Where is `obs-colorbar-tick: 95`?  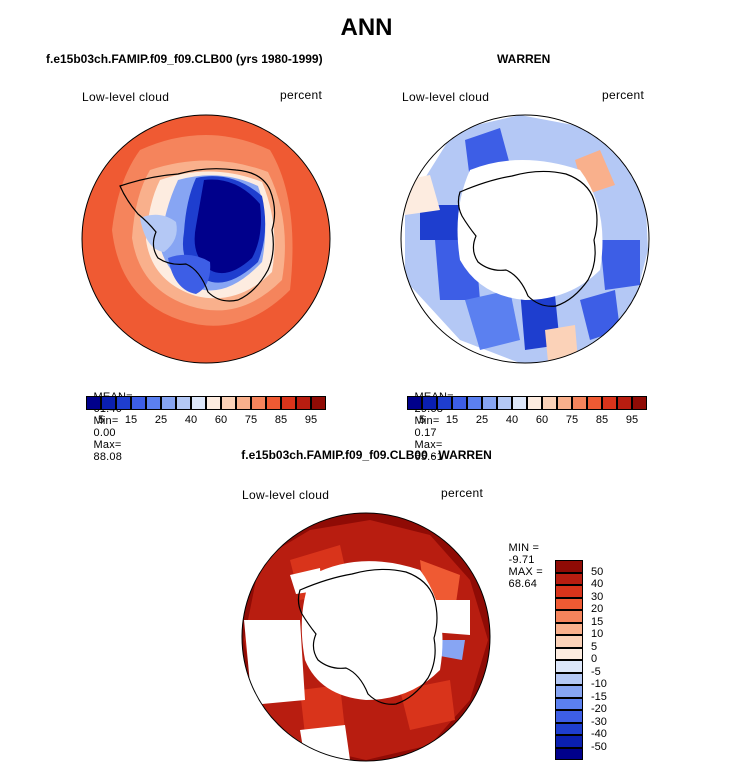
obs-colorbar-tick: 95 is located at coordinates (632, 420).